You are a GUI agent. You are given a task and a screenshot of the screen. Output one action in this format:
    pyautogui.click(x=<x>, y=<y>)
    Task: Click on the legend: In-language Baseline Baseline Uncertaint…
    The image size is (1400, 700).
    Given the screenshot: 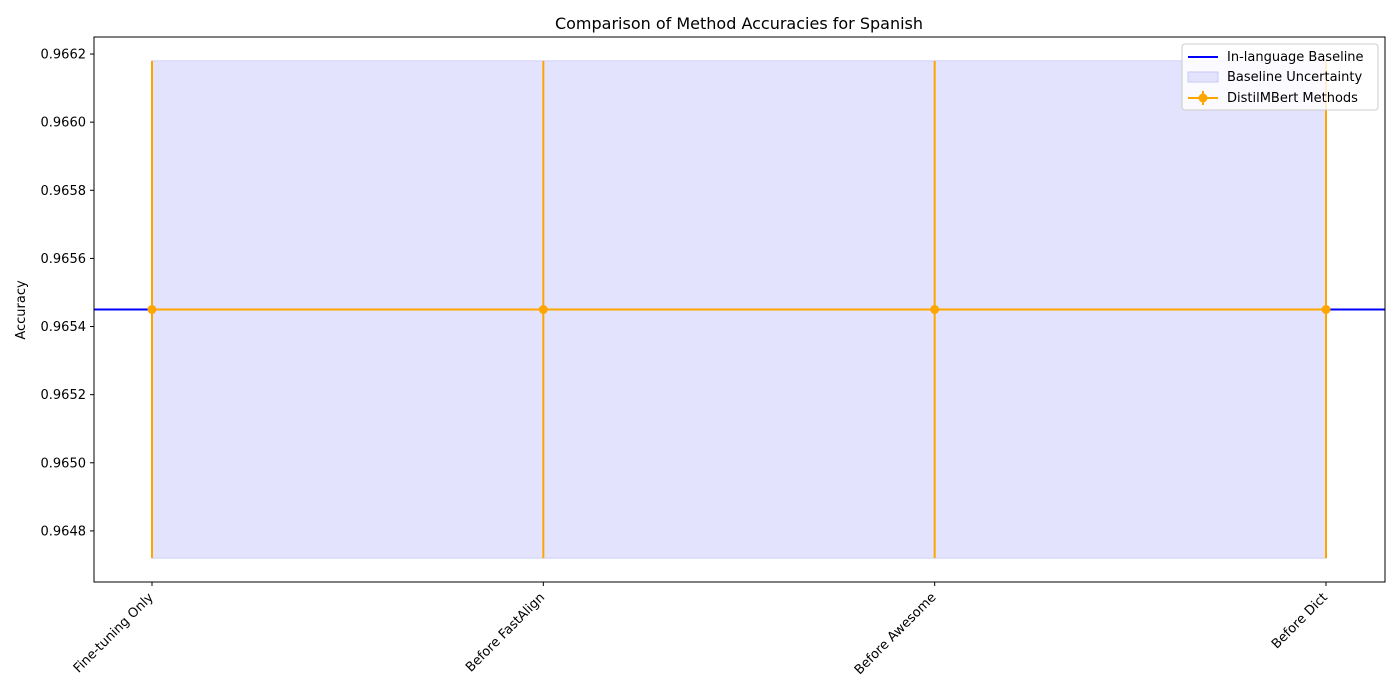 What is the action you would take?
    pyautogui.click(x=1280, y=77)
    